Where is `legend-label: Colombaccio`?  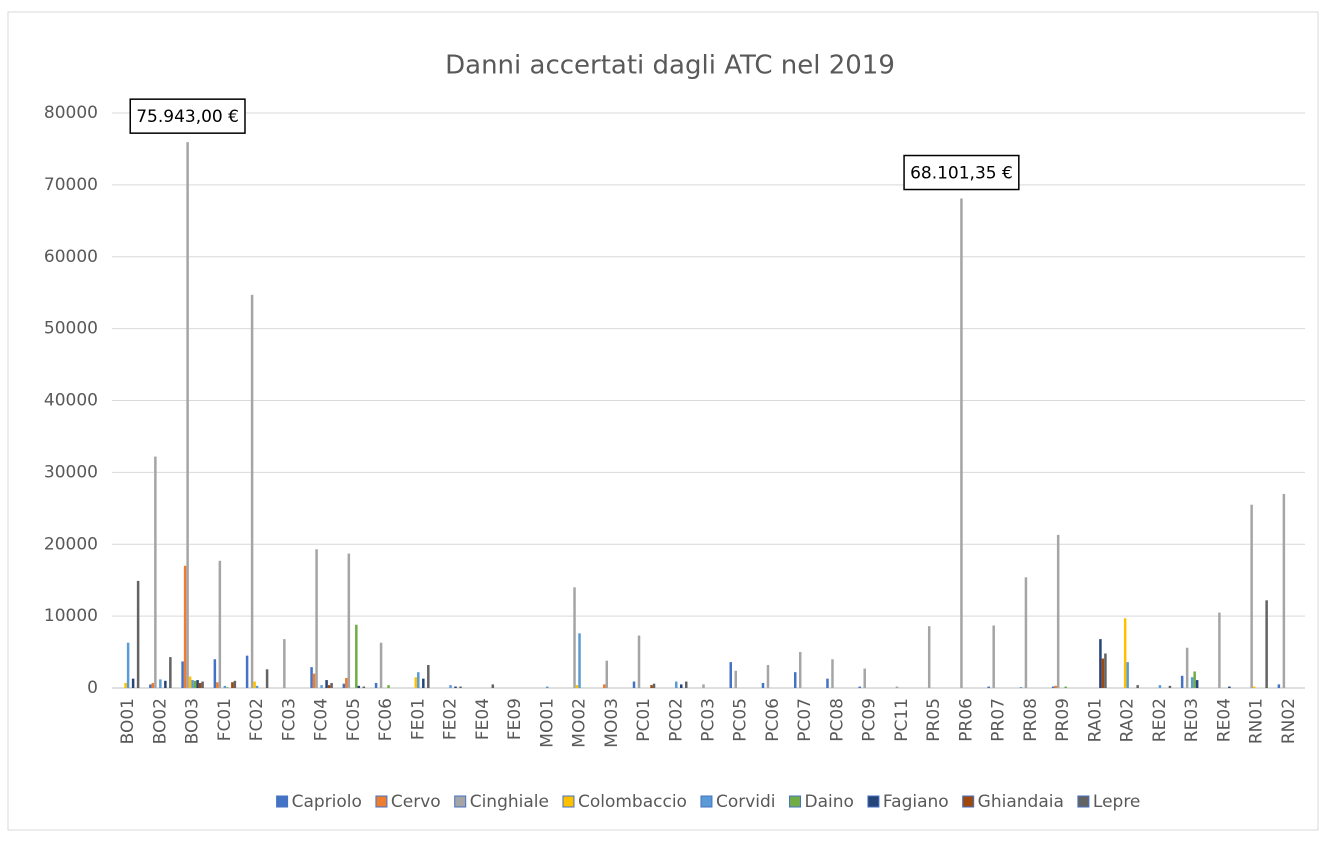
legend-label: Colombaccio is located at coordinates (632, 802).